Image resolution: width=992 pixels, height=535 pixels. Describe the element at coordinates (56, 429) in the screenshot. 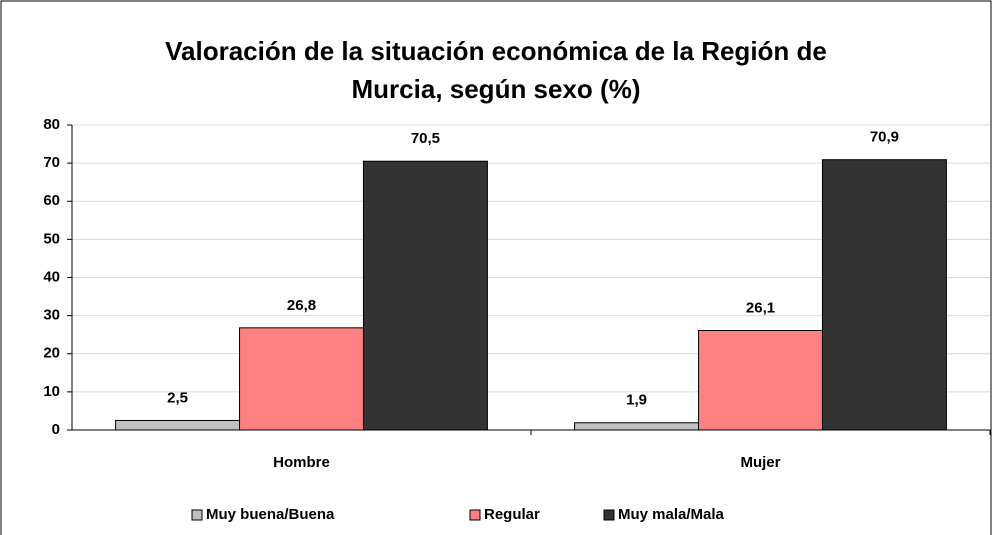

I see `y-tick-label: 0` at that location.